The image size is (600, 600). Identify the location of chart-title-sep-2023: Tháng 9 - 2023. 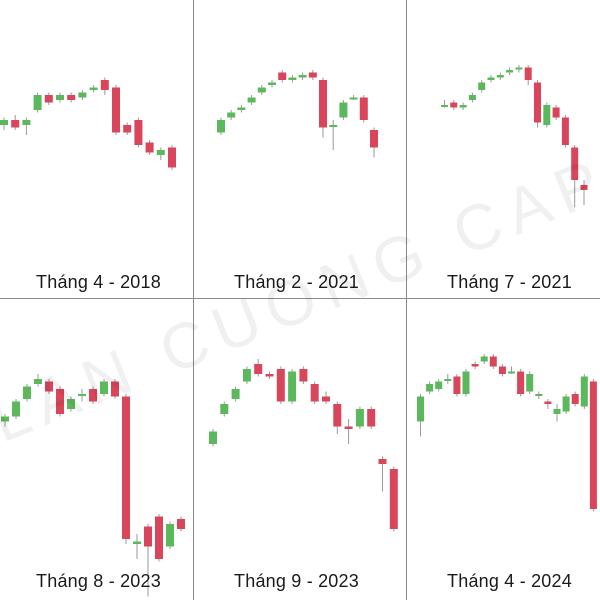
(296, 581).